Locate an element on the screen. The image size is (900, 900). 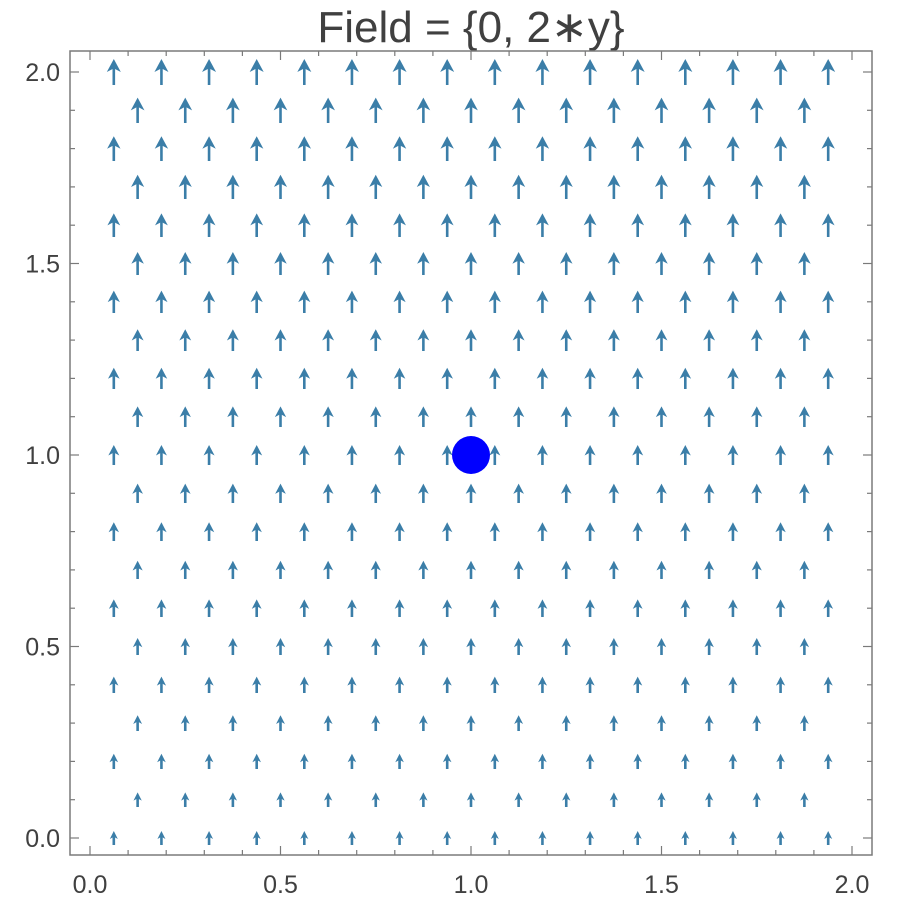
x-axis-tick-labels: 0.0 0.5 1.0 1.5 2.0 is located at coordinates (471, 885).